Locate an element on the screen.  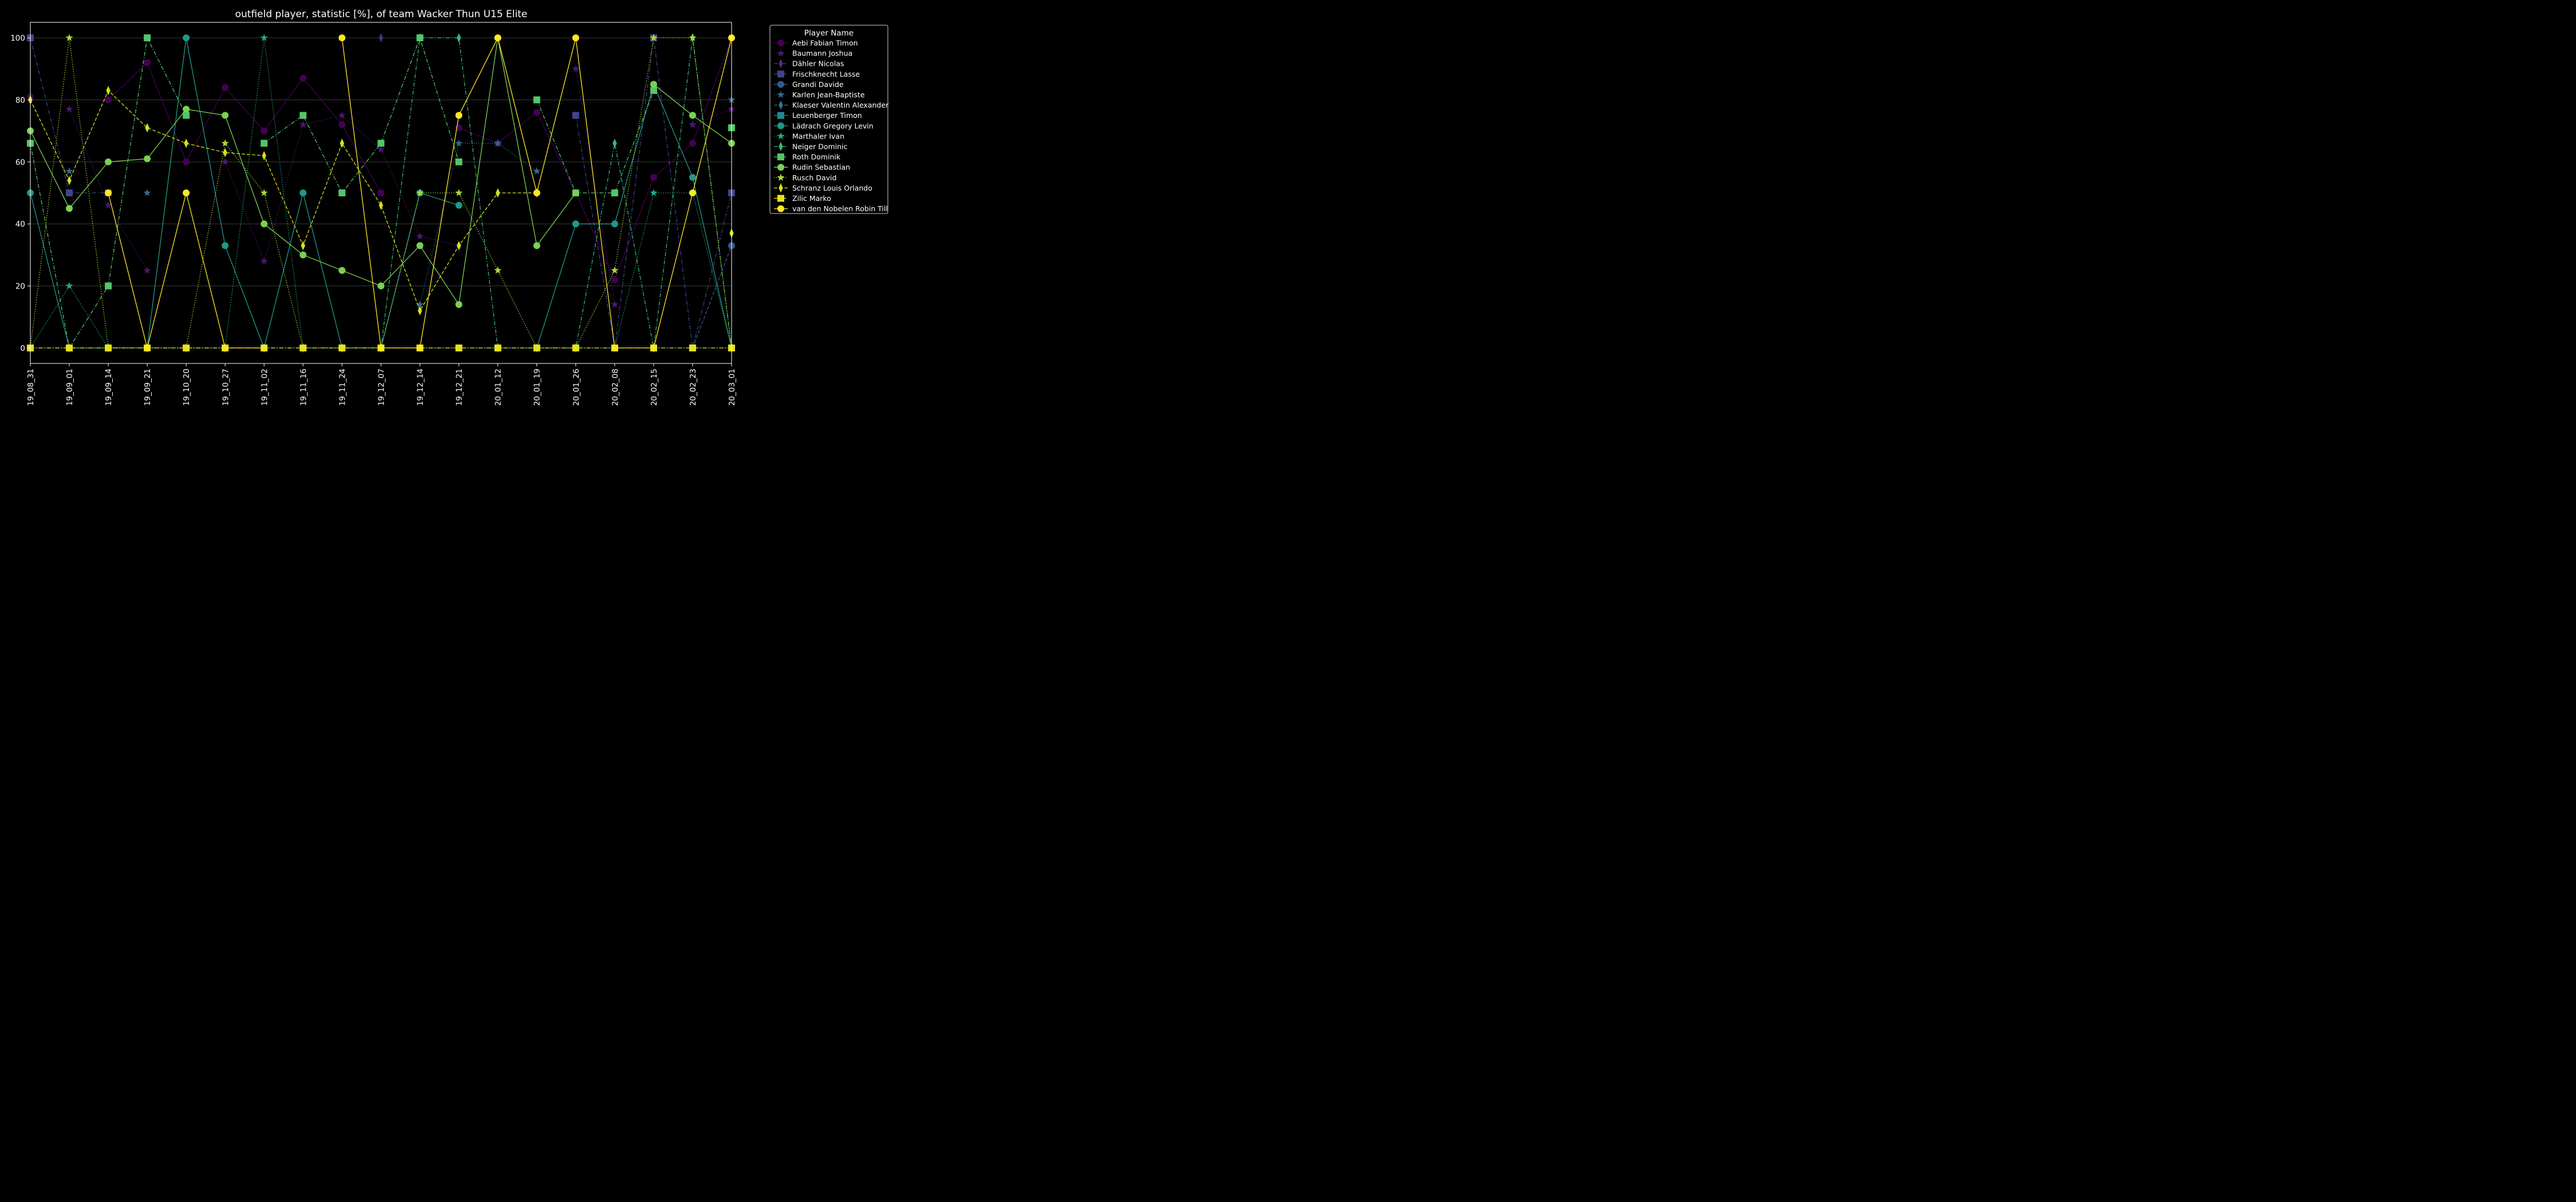
legend-label: Rusch David is located at coordinates (814, 177).